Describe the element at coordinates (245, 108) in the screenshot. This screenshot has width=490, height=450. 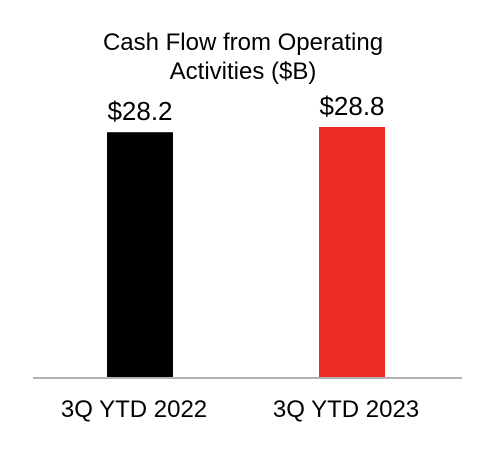
I see `value-labels-group: $28.2 $28.8` at that location.